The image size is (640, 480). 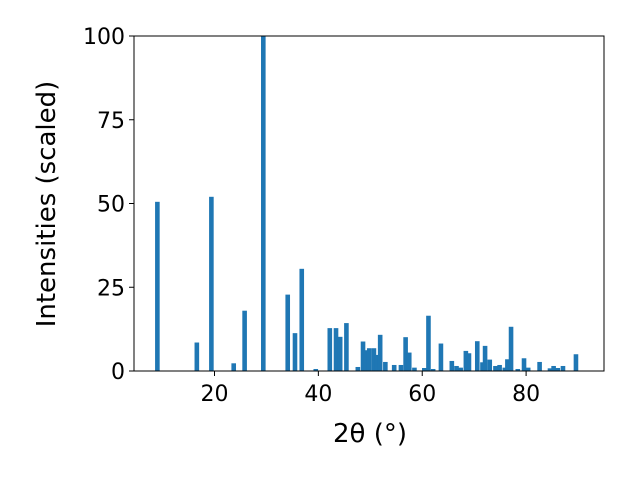 I want to click on y-tick-label: 0, so click(x=118, y=372).